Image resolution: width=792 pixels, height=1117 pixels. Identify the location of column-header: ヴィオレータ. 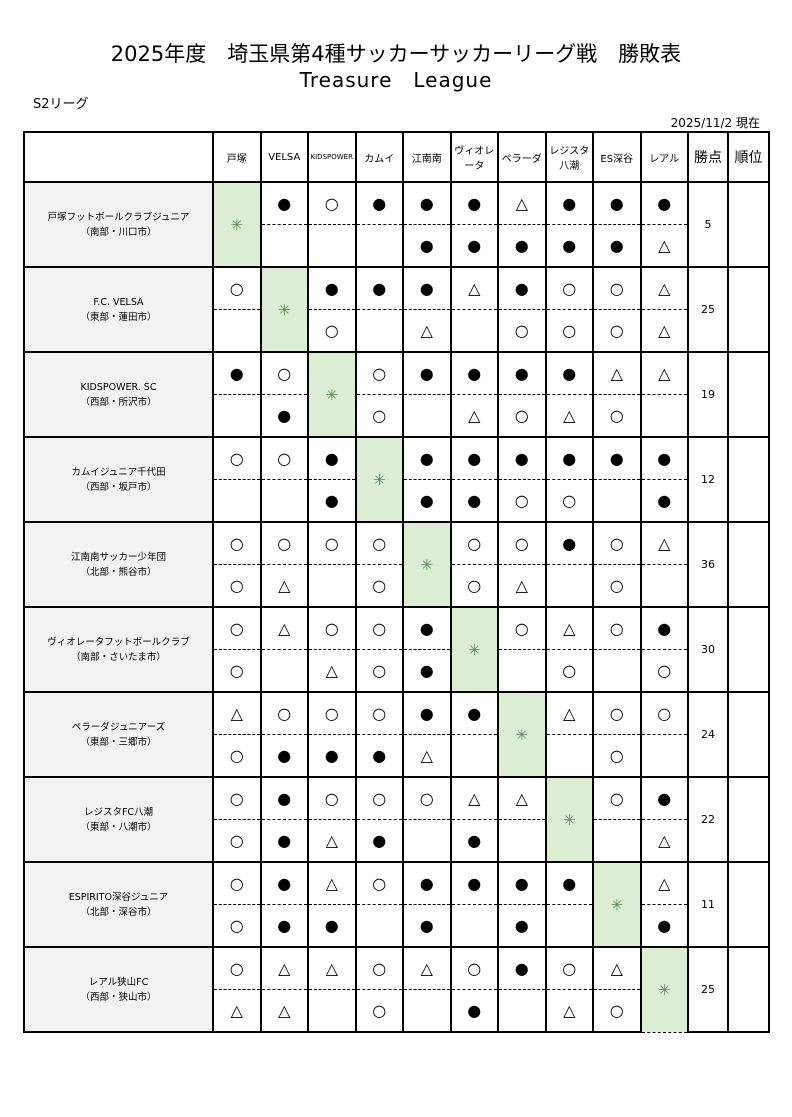
(474, 157).